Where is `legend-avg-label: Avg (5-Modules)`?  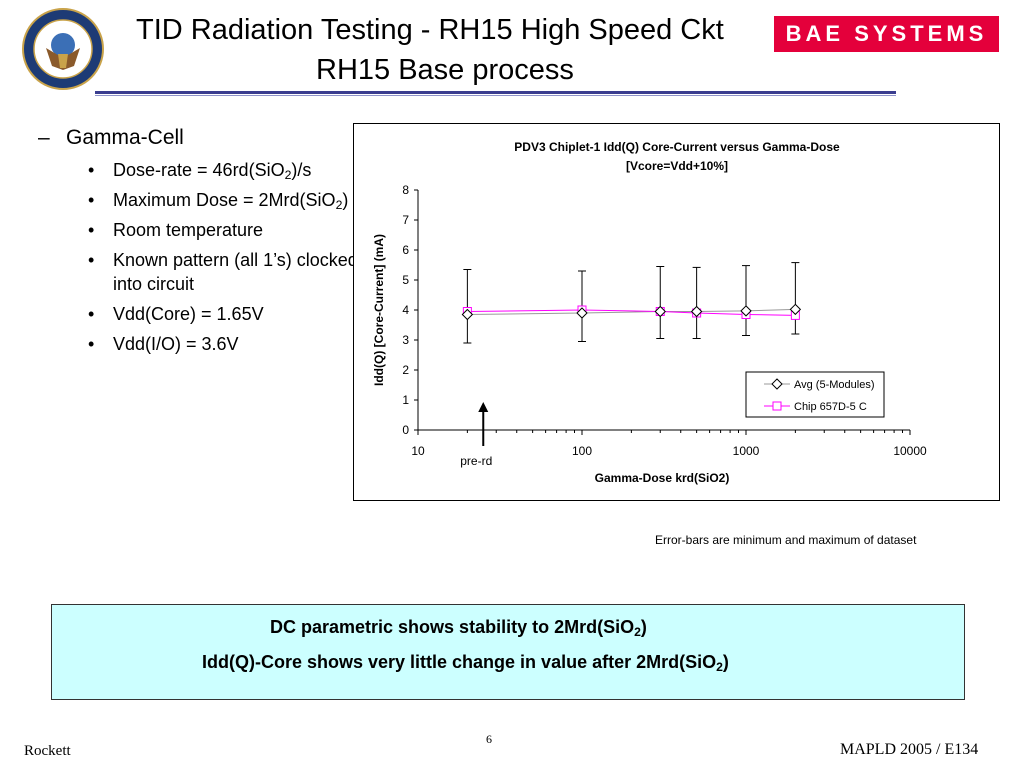
legend-avg-label: Avg (5-Modules) is located at coordinates (834, 385).